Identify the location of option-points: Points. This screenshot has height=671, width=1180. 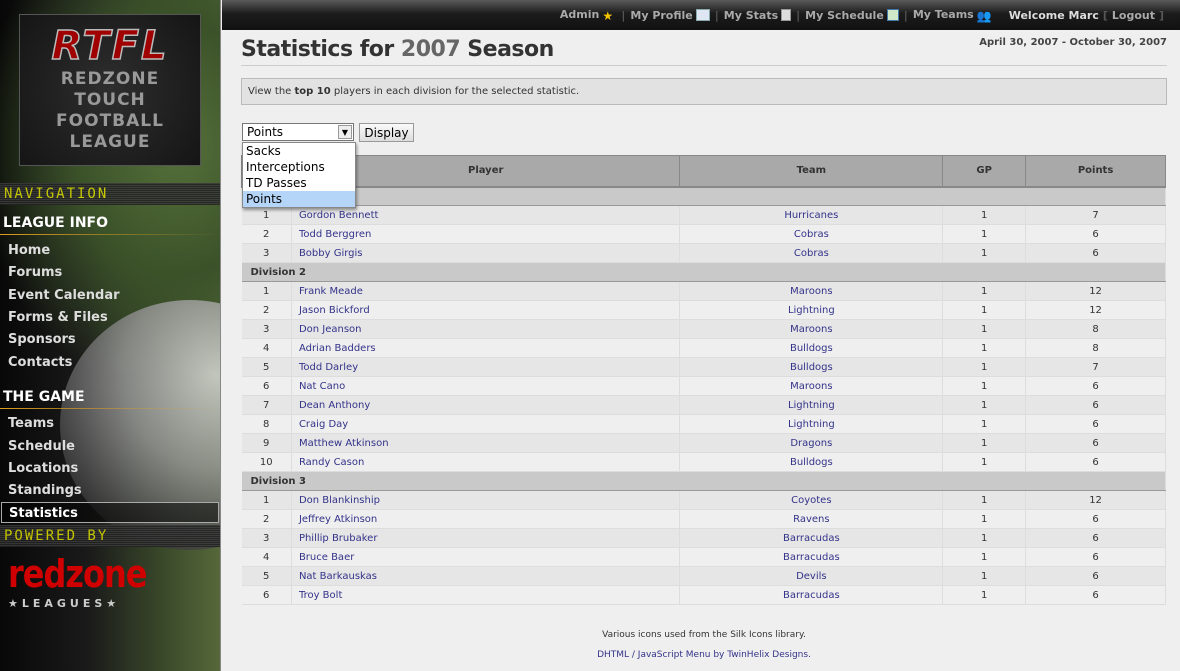
(299, 199).